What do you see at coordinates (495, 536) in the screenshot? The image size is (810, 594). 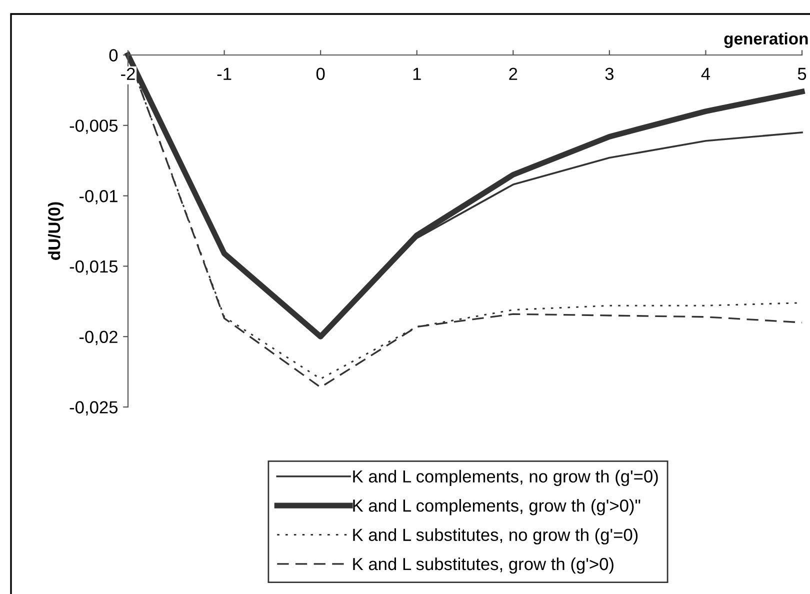 I see `legend-label: K and L substitutes, no grow th (g'=0)` at bounding box center [495, 536].